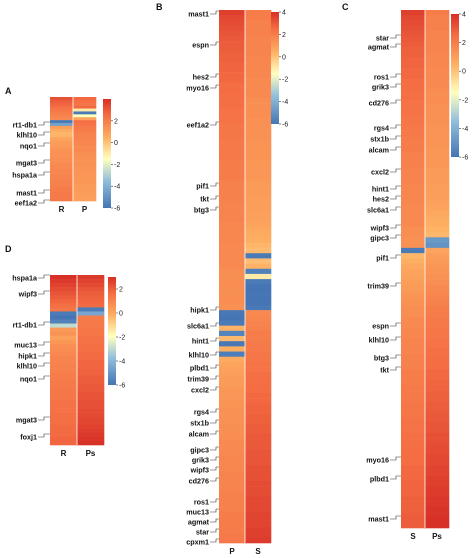 The image size is (474, 558). I want to click on colorbar-tick-label: 4, so click(284, 13).